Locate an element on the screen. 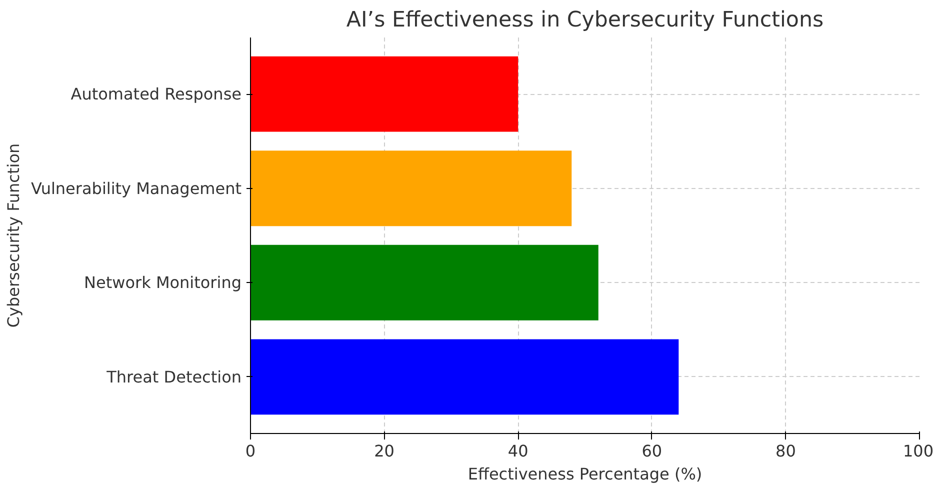 The height and width of the screenshot is (486, 933). x-tick-label: 60 is located at coordinates (652, 451).